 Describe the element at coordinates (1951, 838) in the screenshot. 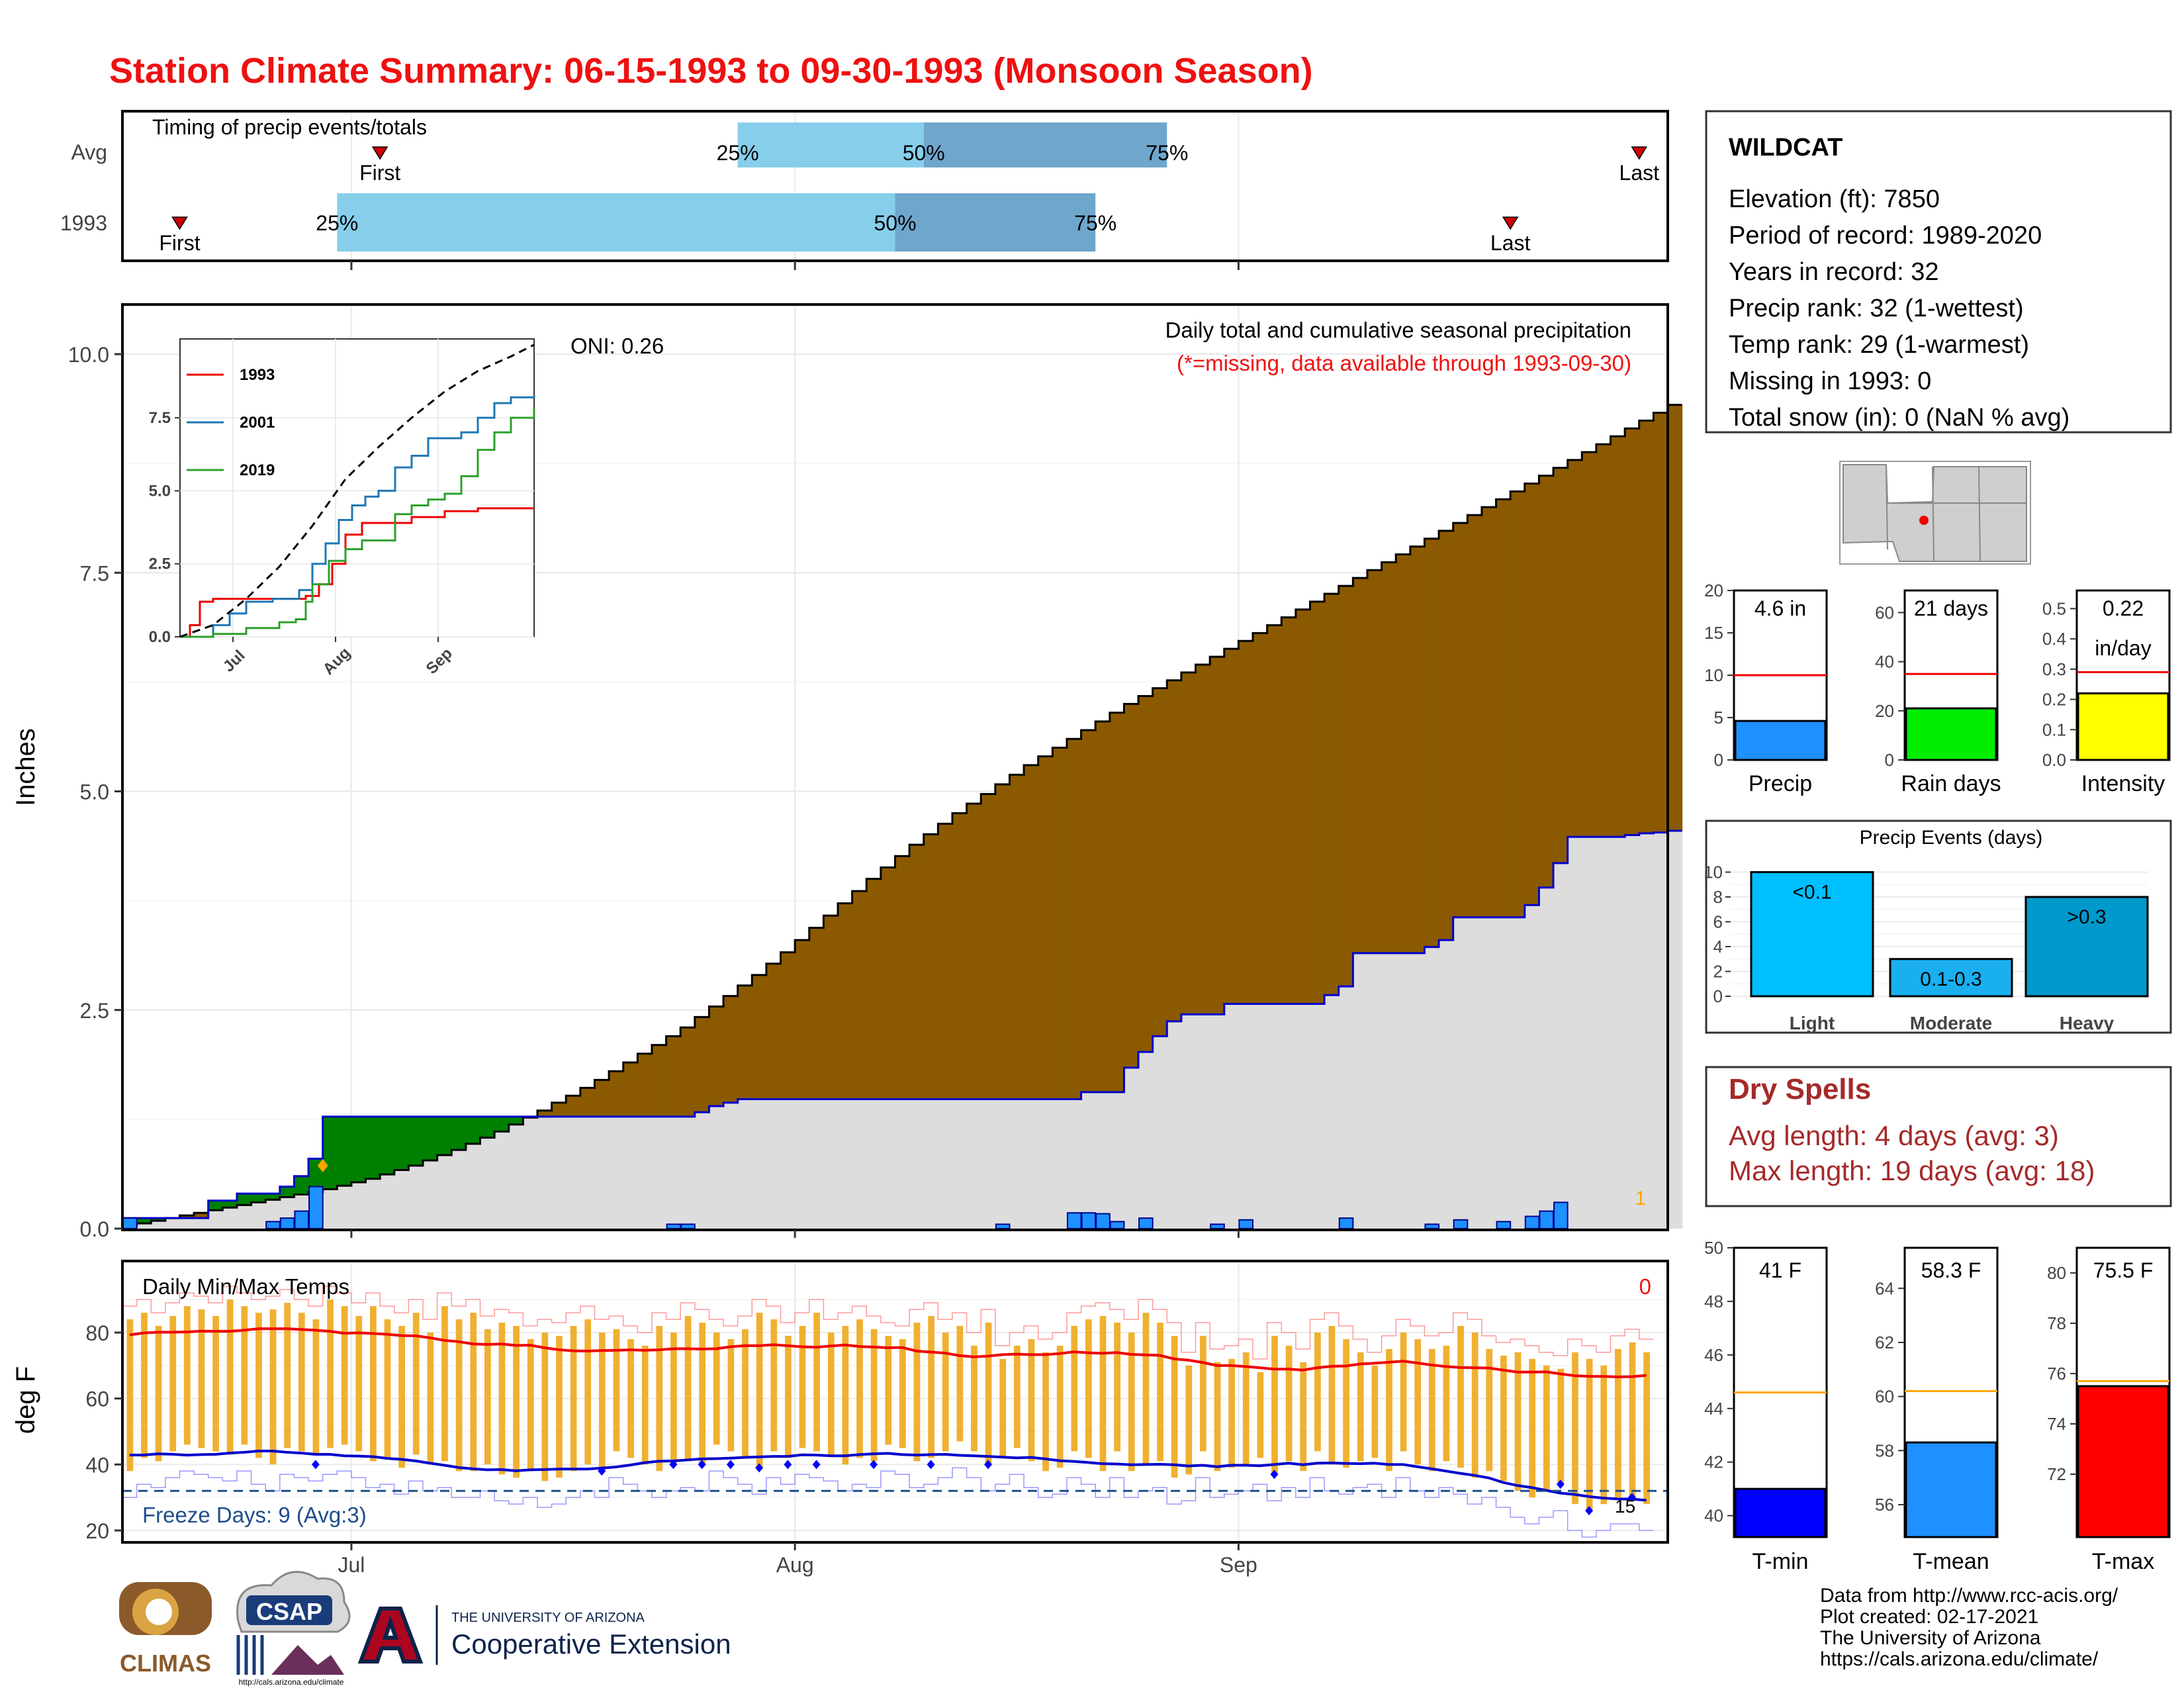

I see `precip-events-title: Precip Events (days)` at that location.